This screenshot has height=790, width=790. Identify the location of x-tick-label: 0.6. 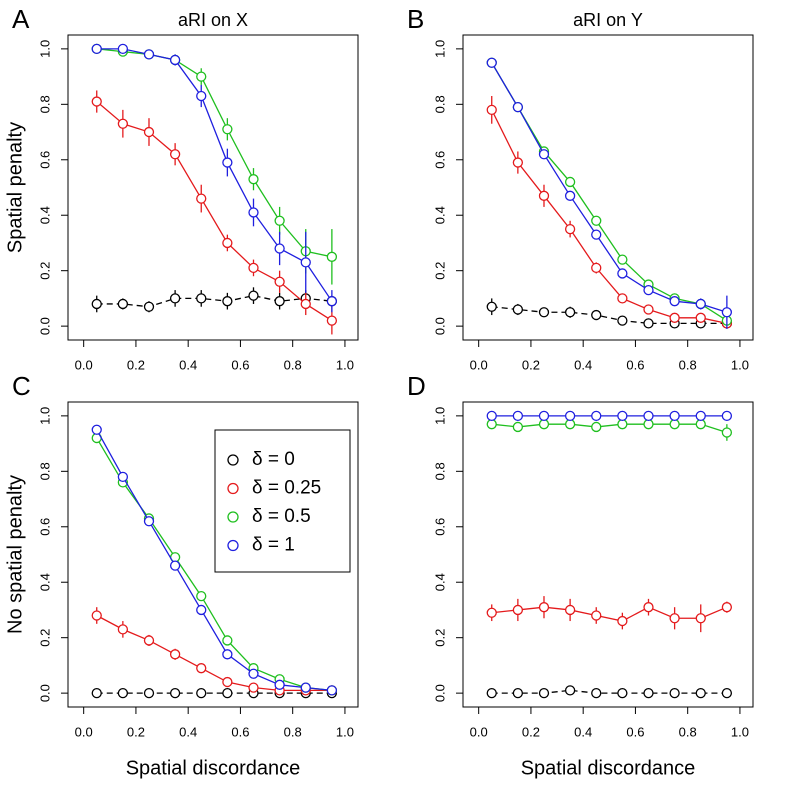
(635, 731).